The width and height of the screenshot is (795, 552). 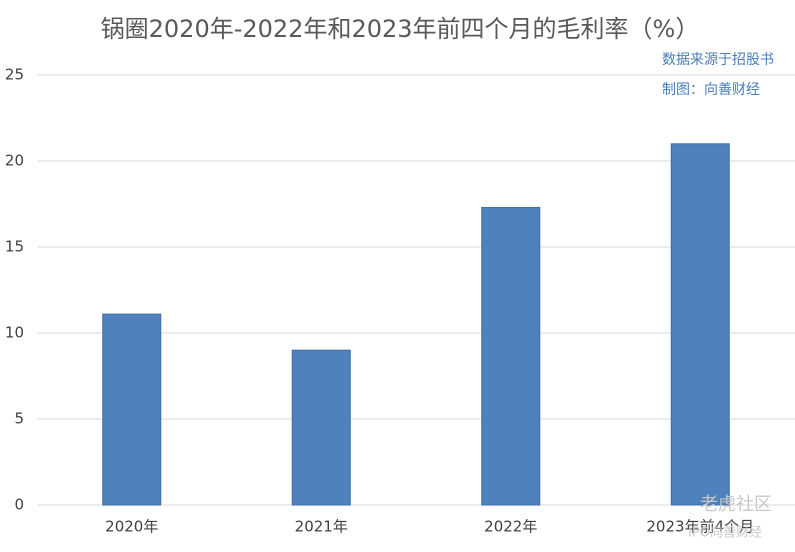 I want to click on y-tick-label: 10, so click(x=14, y=333).